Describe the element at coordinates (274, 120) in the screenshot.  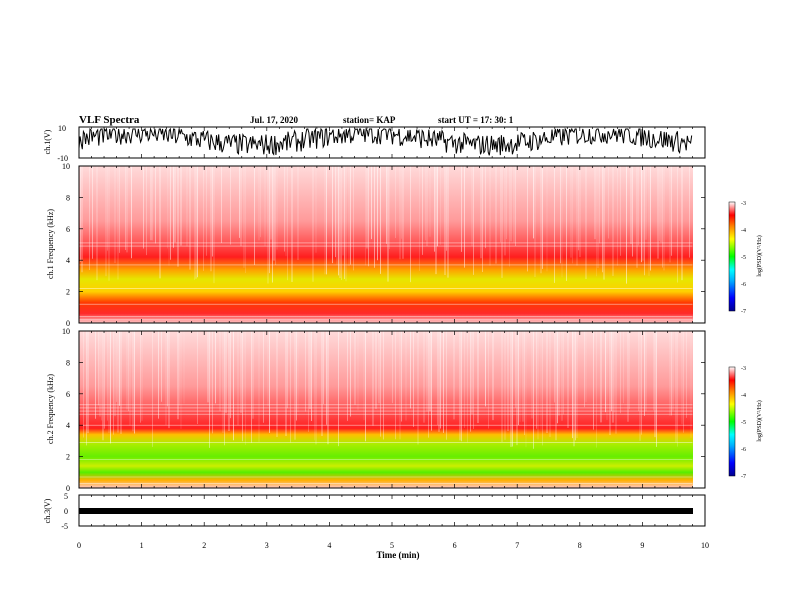
I see `date-label: Jul. 17, 2020` at that location.